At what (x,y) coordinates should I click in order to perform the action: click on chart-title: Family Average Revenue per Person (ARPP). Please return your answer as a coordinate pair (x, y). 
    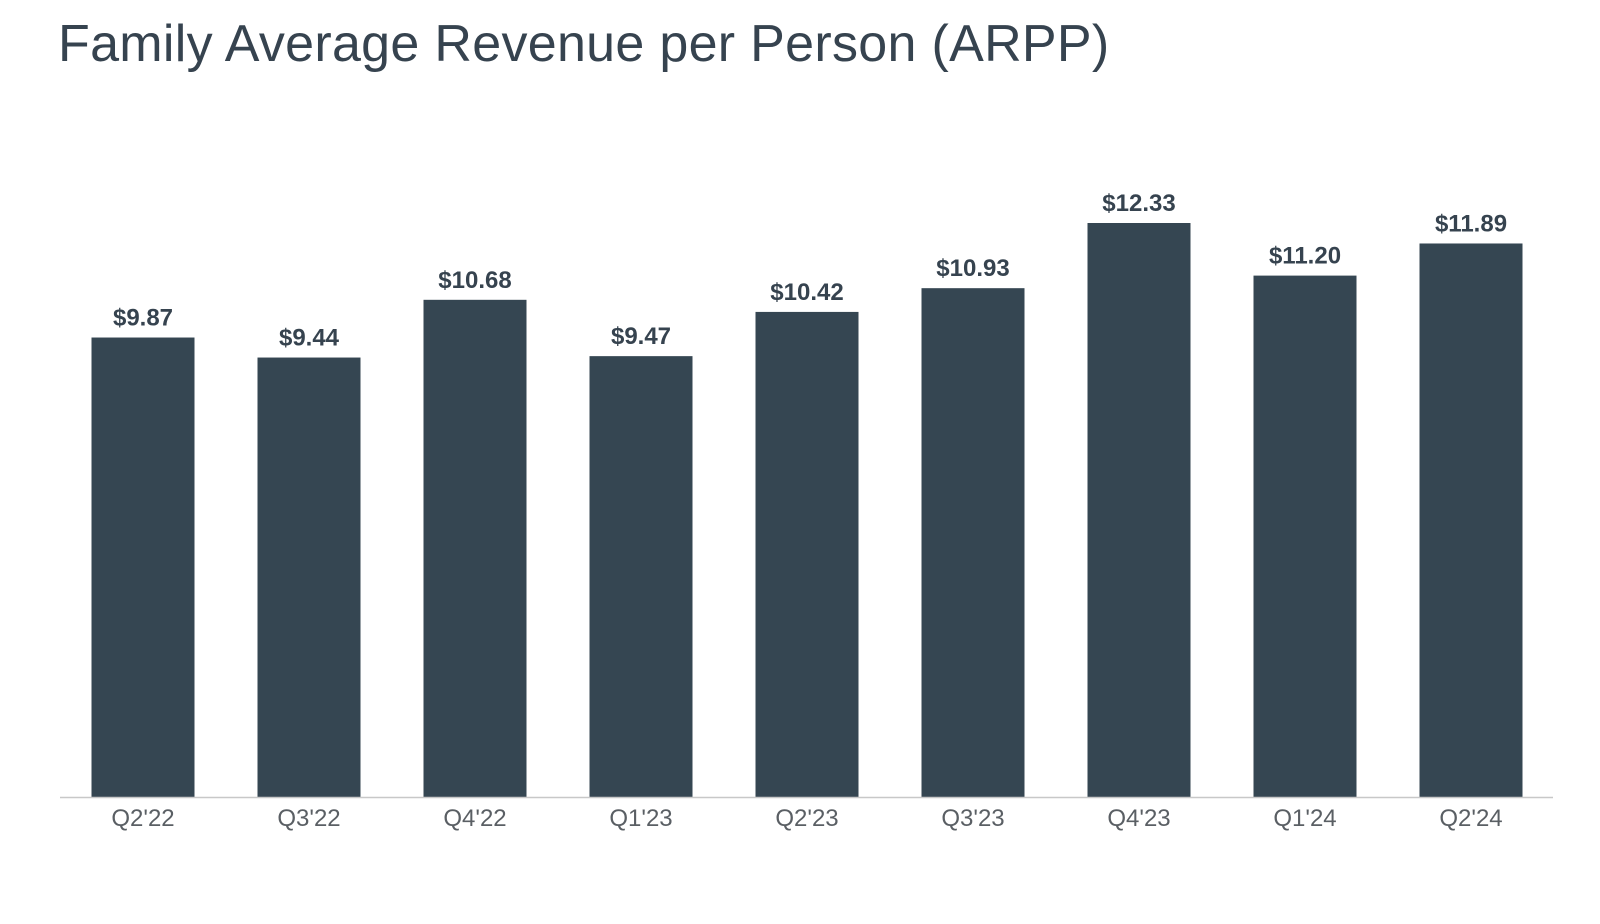
    Looking at the image, I should click on (584, 44).